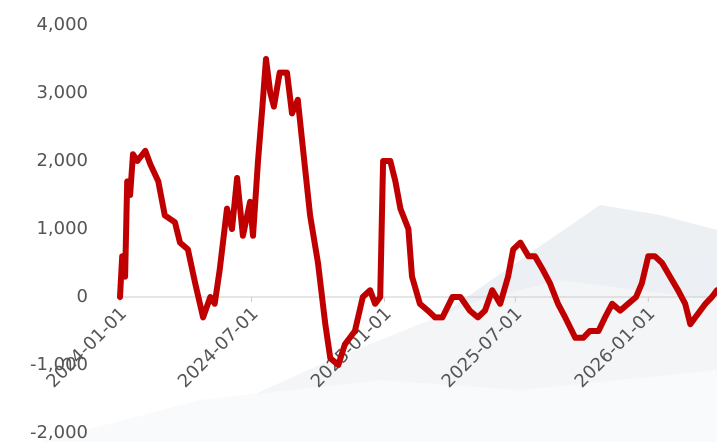  I want to click on y-tick-label: -1,000, so click(59, 364).